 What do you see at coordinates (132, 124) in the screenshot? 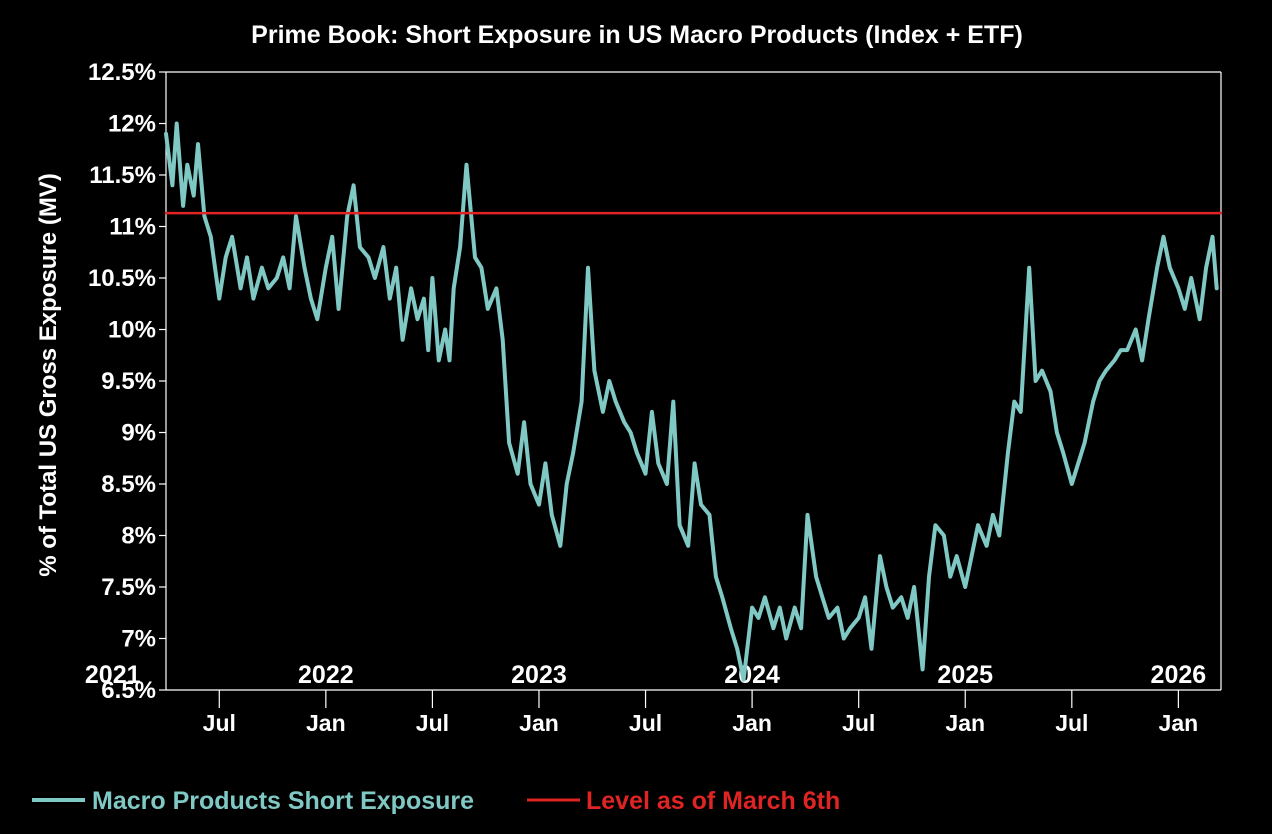
I see `y-tick-label: 12%` at bounding box center [132, 124].